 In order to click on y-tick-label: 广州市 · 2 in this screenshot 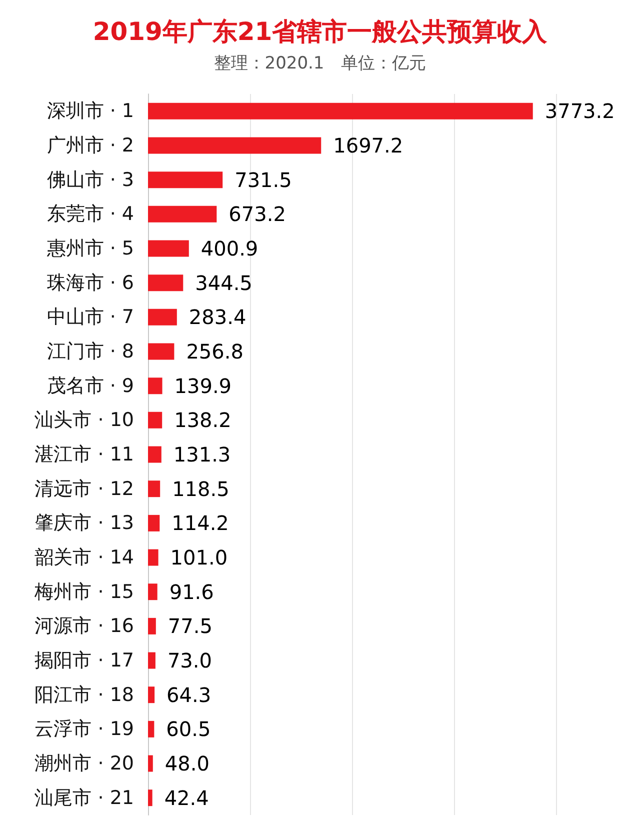, I will do `click(90, 145)`.